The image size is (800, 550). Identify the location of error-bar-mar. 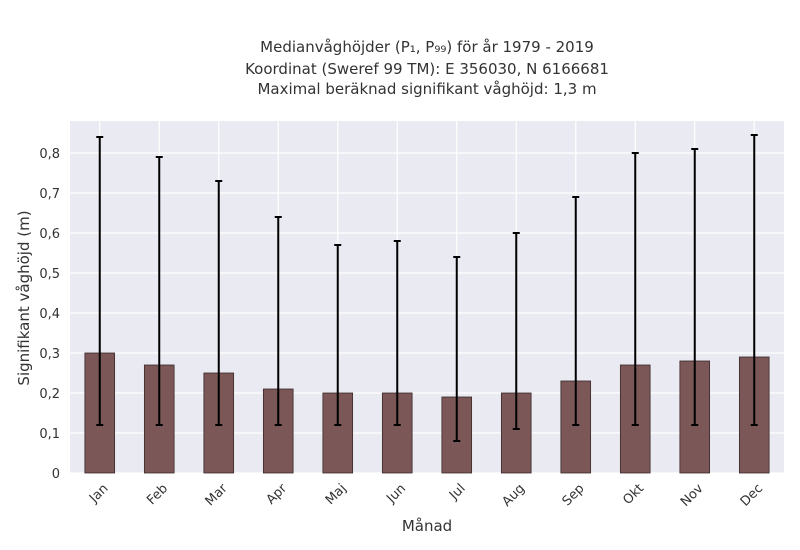
(219, 303).